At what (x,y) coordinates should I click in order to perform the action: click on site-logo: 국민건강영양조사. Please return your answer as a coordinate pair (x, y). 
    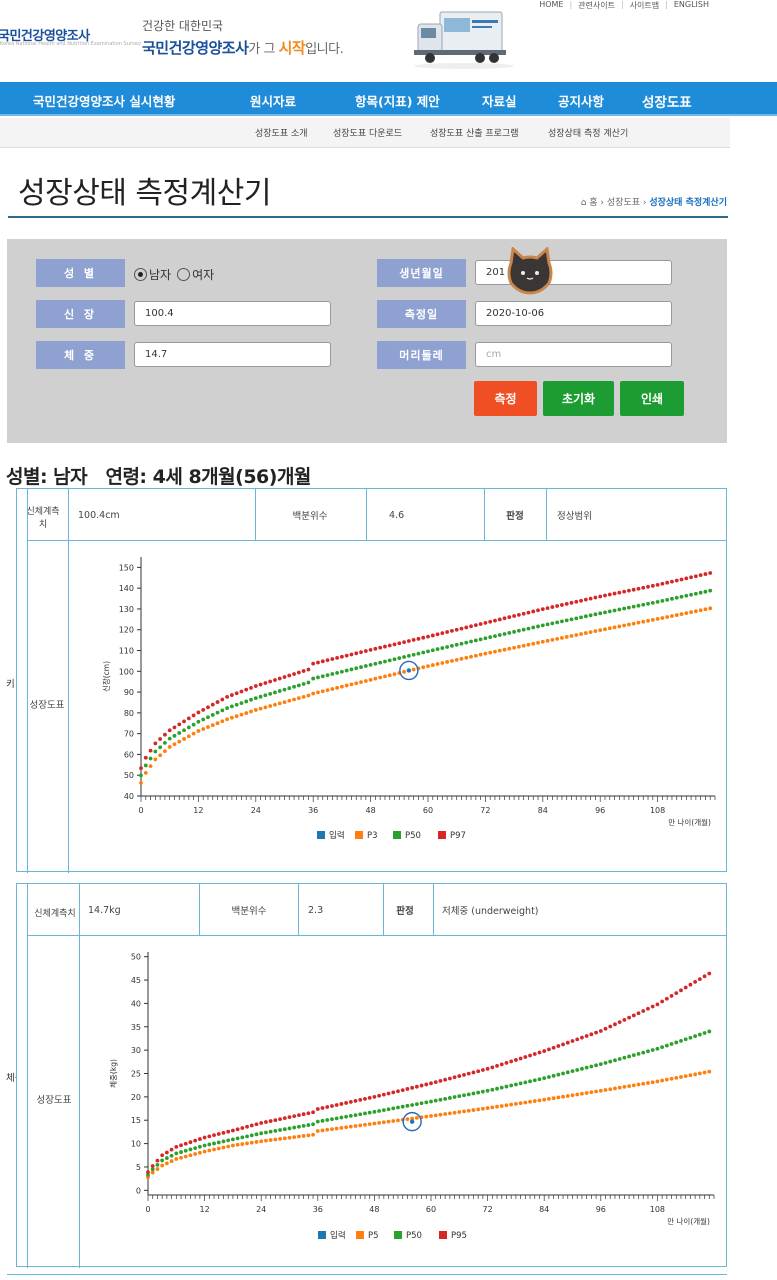
    Looking at the image, I should click on (45, 36).